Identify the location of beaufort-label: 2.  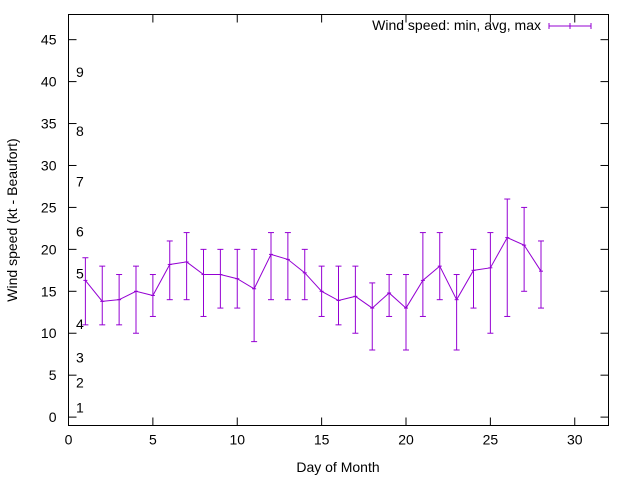
(80, 383).